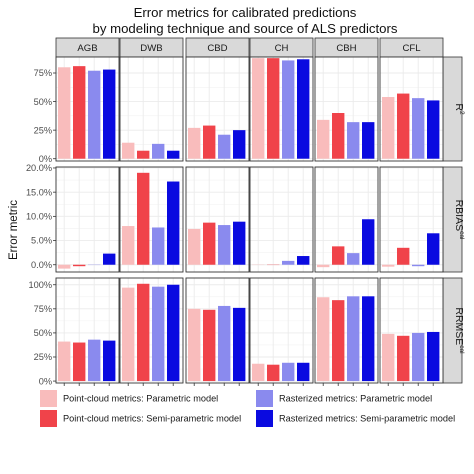 The width and height of the screenshot is (474, 474). What do you see at coordinates (43, 102) in the screenshot?
I see `y-tick-label: 50%` at bounding box center [43, 102].